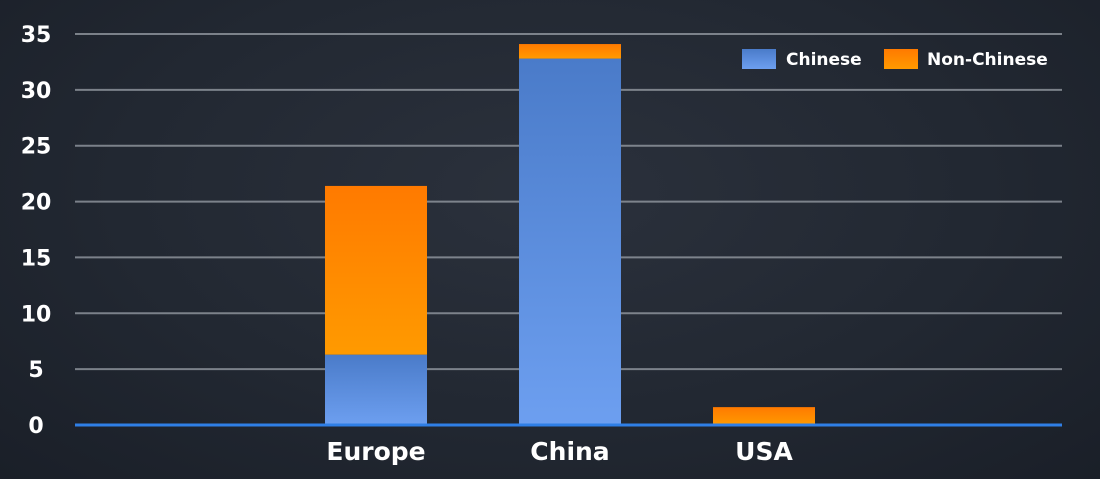 This screenshot has width=1100, height=479. I want to click on y-tick-label: 0, so click(35, 426).